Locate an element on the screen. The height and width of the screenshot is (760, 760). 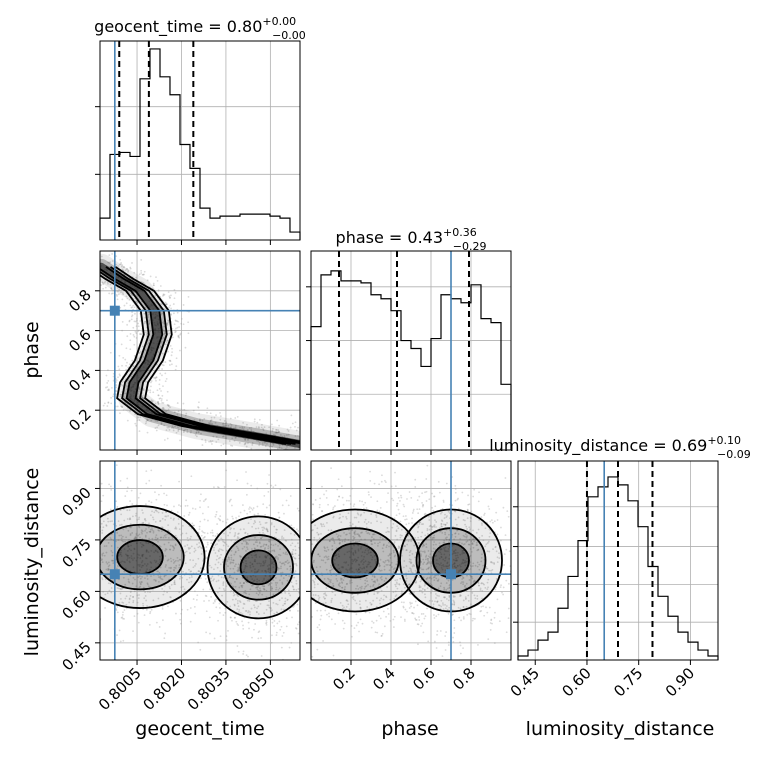
x-tick-label: 0.8050 is located at coordinates (253, 689).